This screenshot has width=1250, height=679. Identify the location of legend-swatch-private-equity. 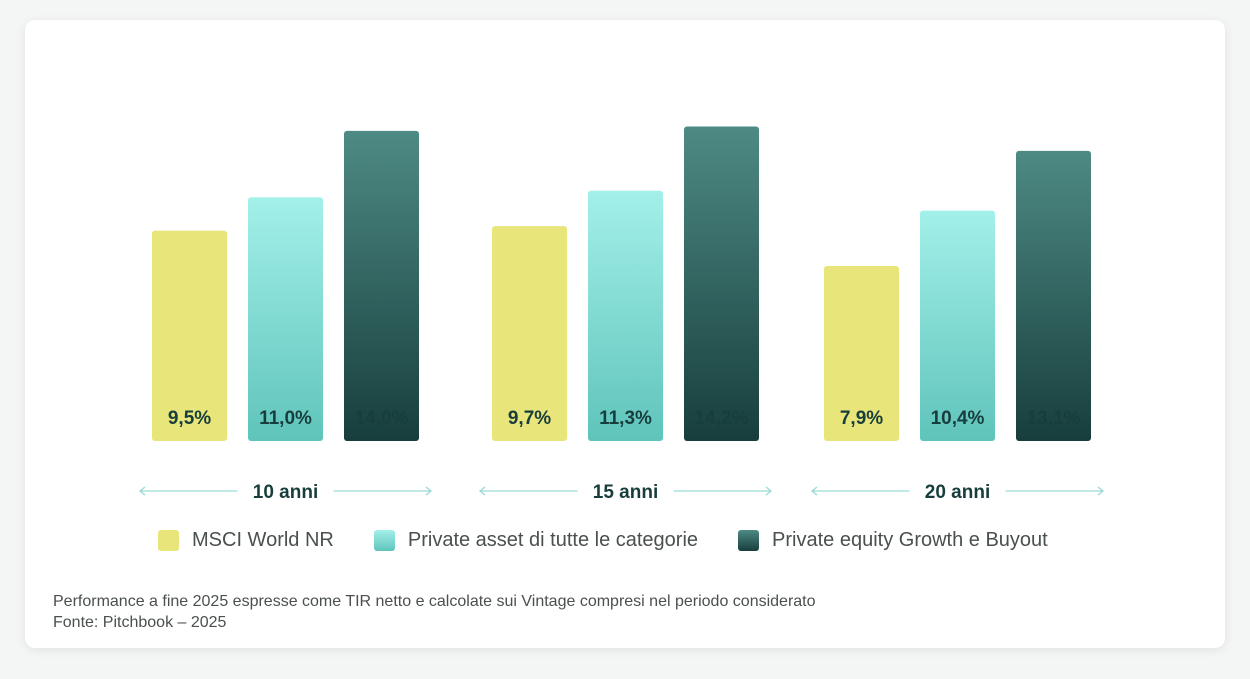
(749, 540).